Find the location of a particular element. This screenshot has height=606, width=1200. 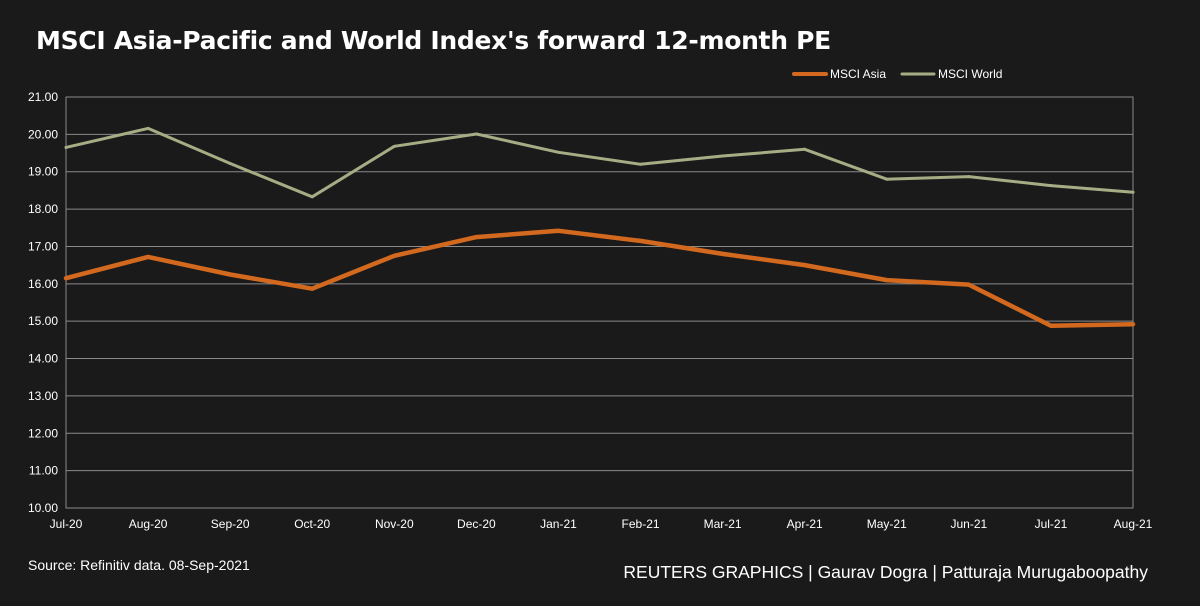

x-tick-label: Jul-21 is located at coordinates (1051, 524).